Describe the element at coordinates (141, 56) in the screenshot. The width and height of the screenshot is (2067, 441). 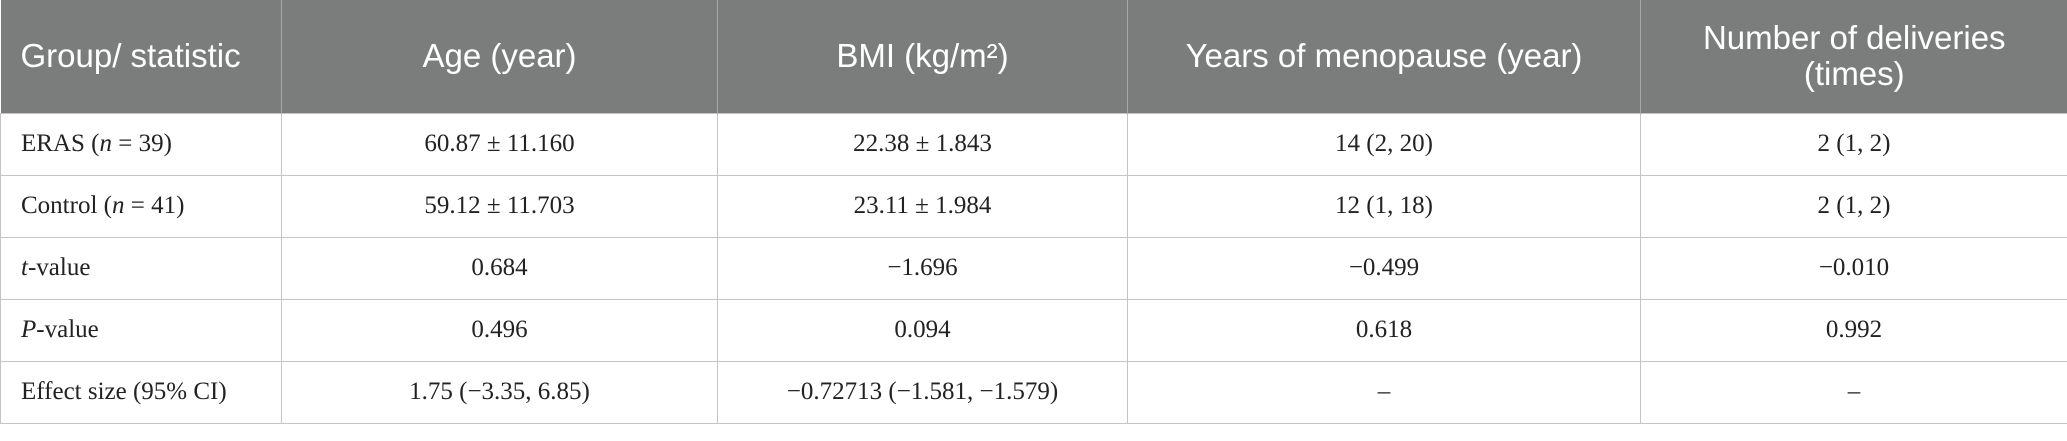
I see `column-header: Group/ statistic` at that location.